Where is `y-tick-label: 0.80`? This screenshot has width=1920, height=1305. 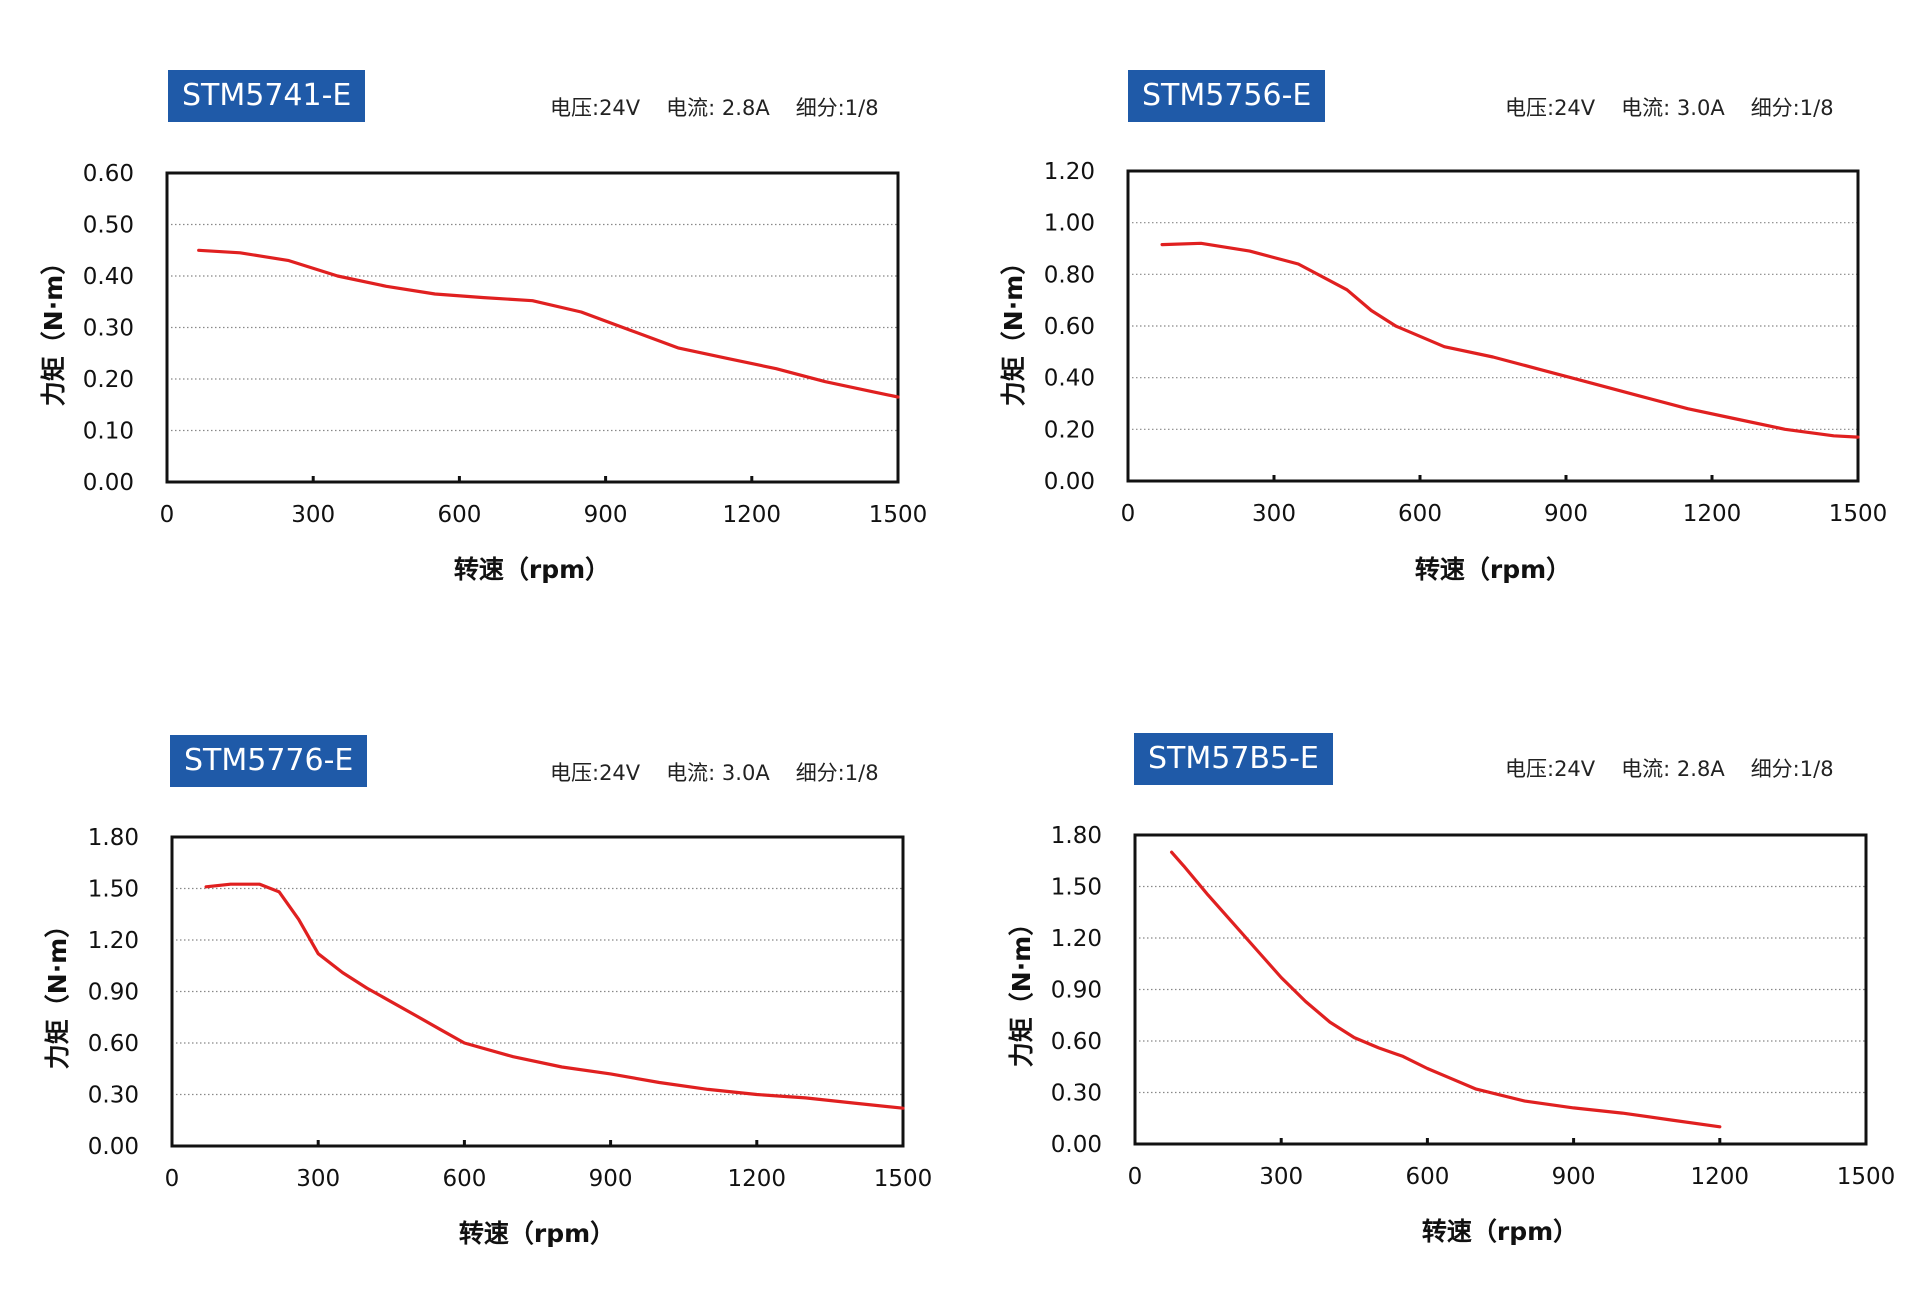 y-tick-label: 0.80 is located at coordinates (1069, 275).